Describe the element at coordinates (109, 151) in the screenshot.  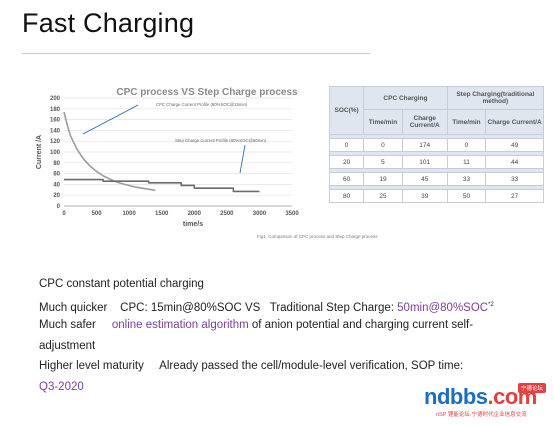
I see `cpc-series-line` at that location.